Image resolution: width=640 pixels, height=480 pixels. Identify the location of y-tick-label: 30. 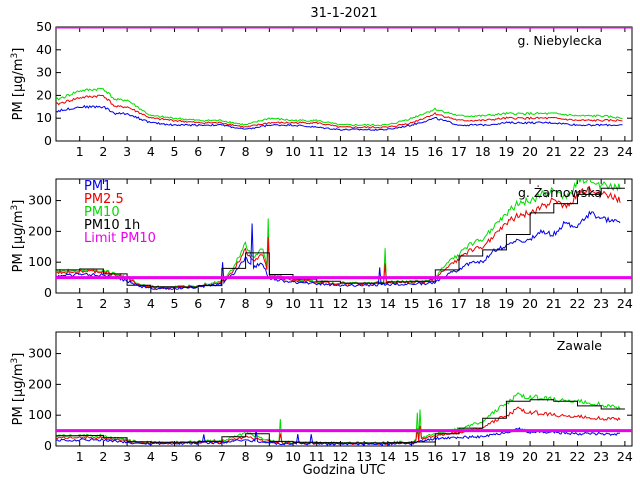
(44, 72).